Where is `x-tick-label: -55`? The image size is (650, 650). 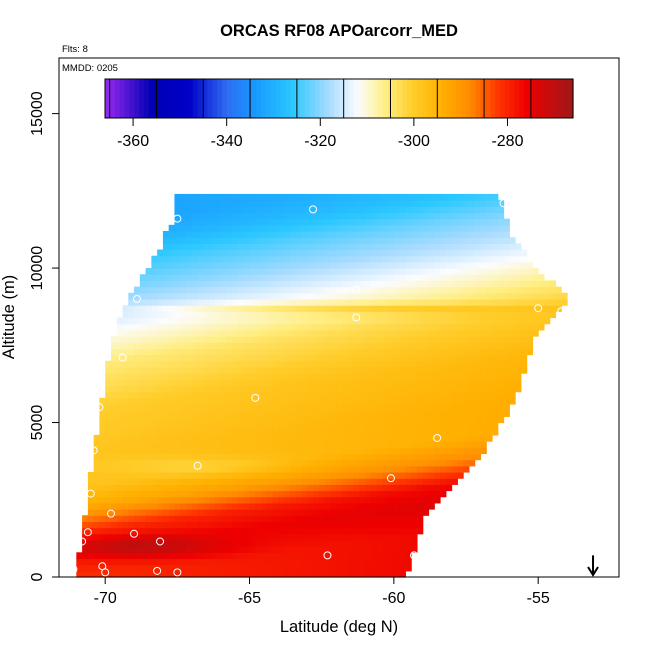 x-tick-label: -55 is located at coordinates (538, 598).